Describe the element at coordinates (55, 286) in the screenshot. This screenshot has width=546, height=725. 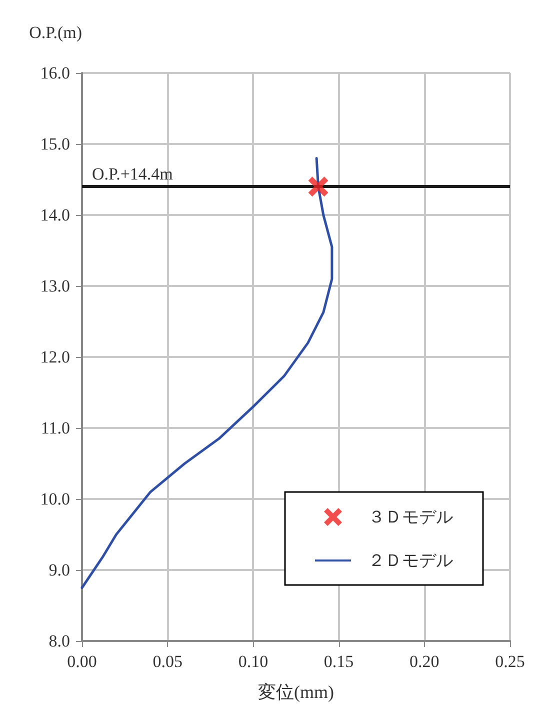
I see `y-tick-label: 13.0` at that location.